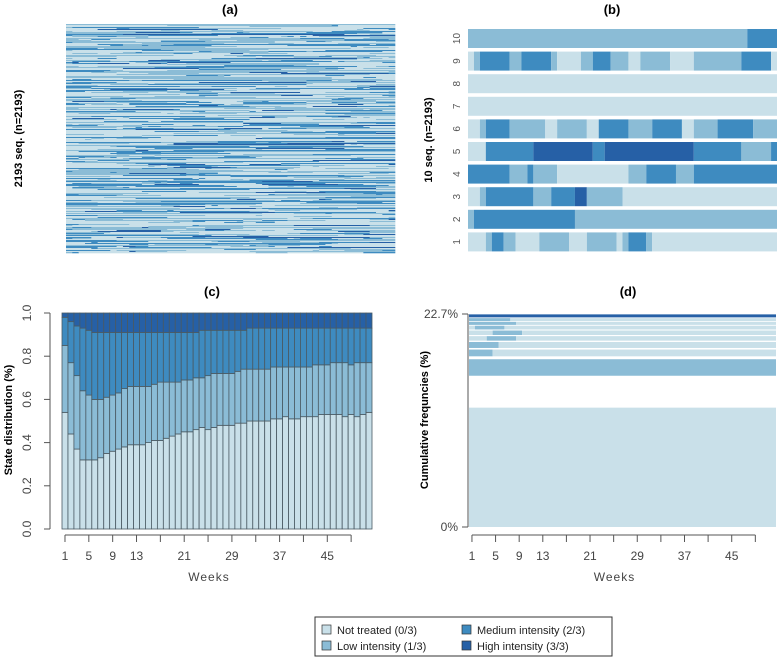 The height and width of the screenshot is (659, 778). I want to click on panel-d, so click(622, 420).